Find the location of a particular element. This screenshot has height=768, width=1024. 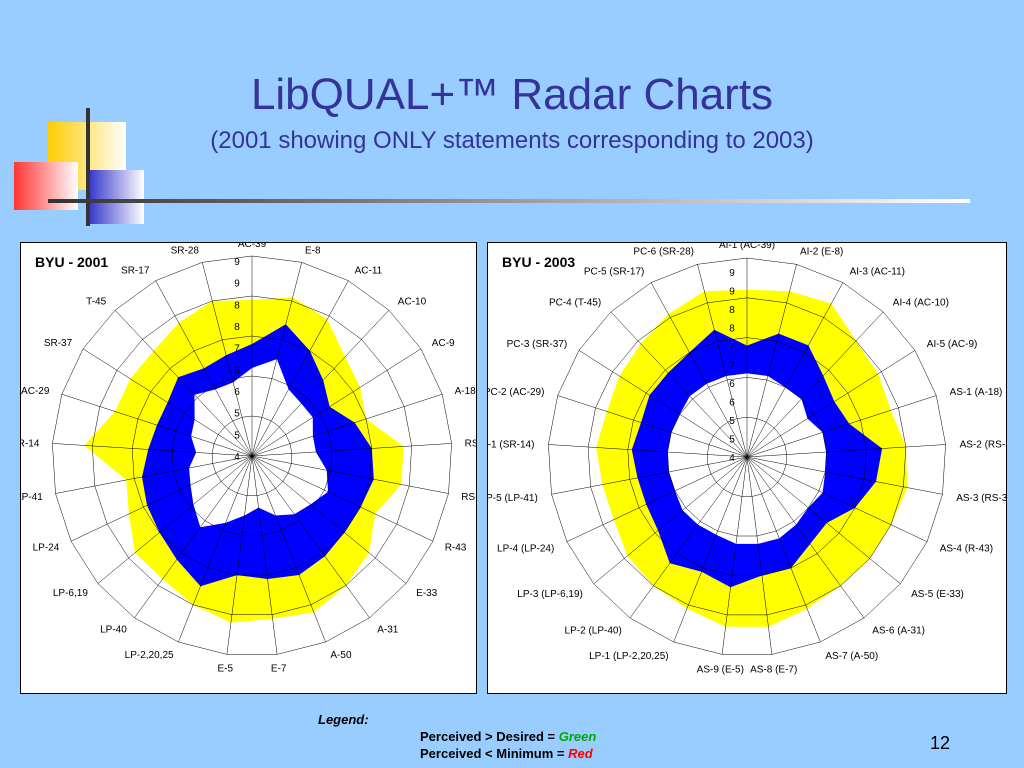

radar-axis-label: AC-39 is located at coordinates (252, 246).